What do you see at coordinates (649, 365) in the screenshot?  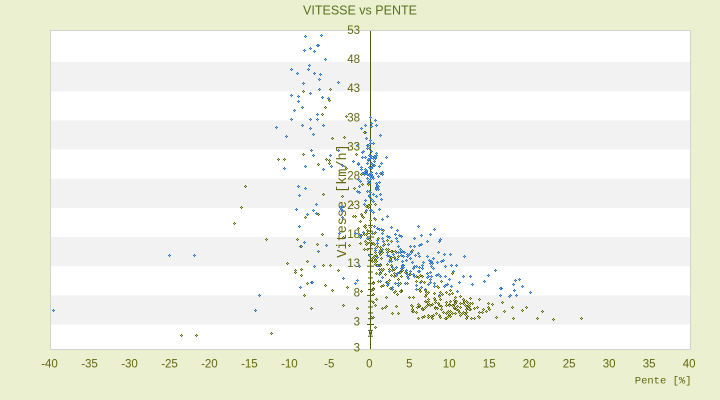 I see `svg-text: 35` at bounding box center [649, 365].